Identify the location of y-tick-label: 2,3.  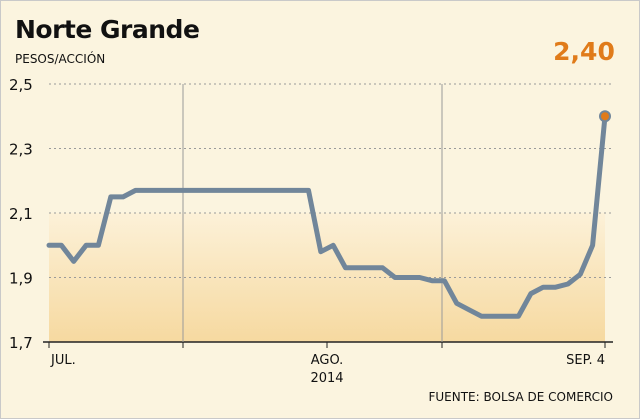
(21, 150).